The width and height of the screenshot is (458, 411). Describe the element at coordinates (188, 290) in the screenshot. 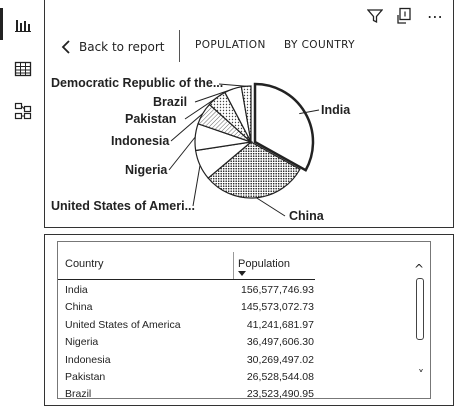

I see `table-row: India 156,577,746.93` at that location.